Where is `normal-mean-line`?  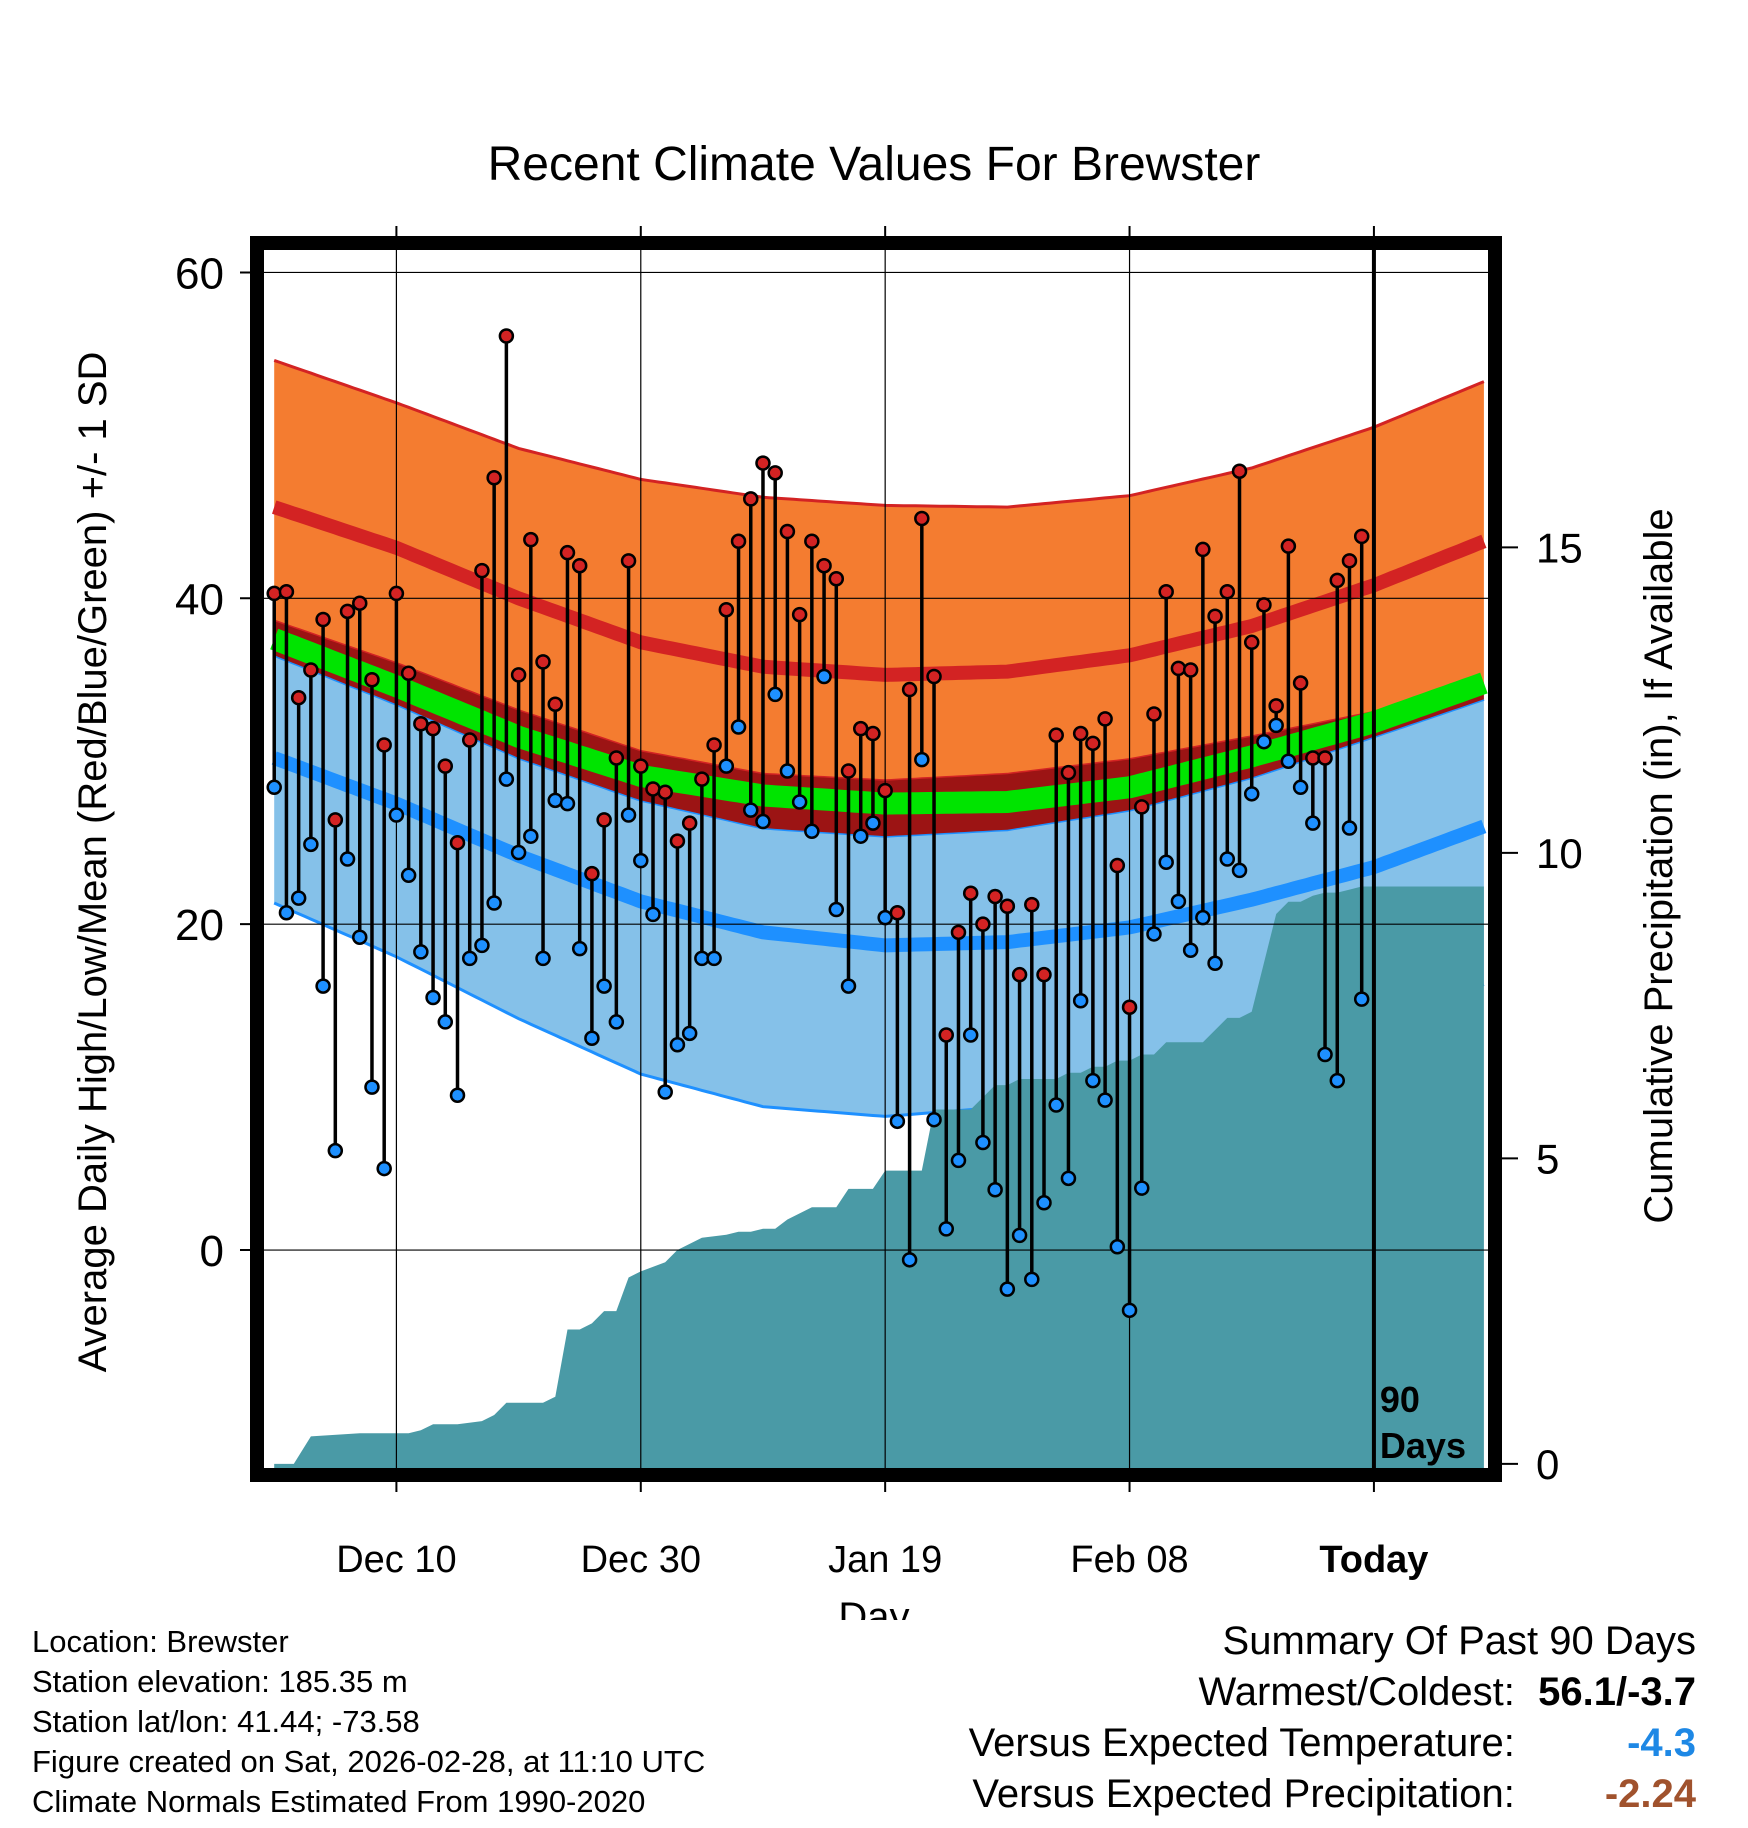
normal-mean-line is located at coordinates (879, 721).